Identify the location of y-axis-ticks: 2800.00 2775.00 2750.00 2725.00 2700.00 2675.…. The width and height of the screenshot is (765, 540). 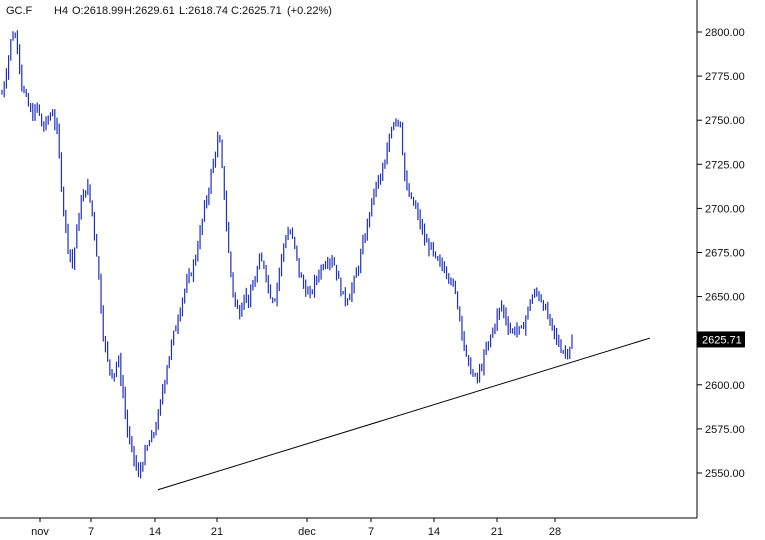
(721, 253).